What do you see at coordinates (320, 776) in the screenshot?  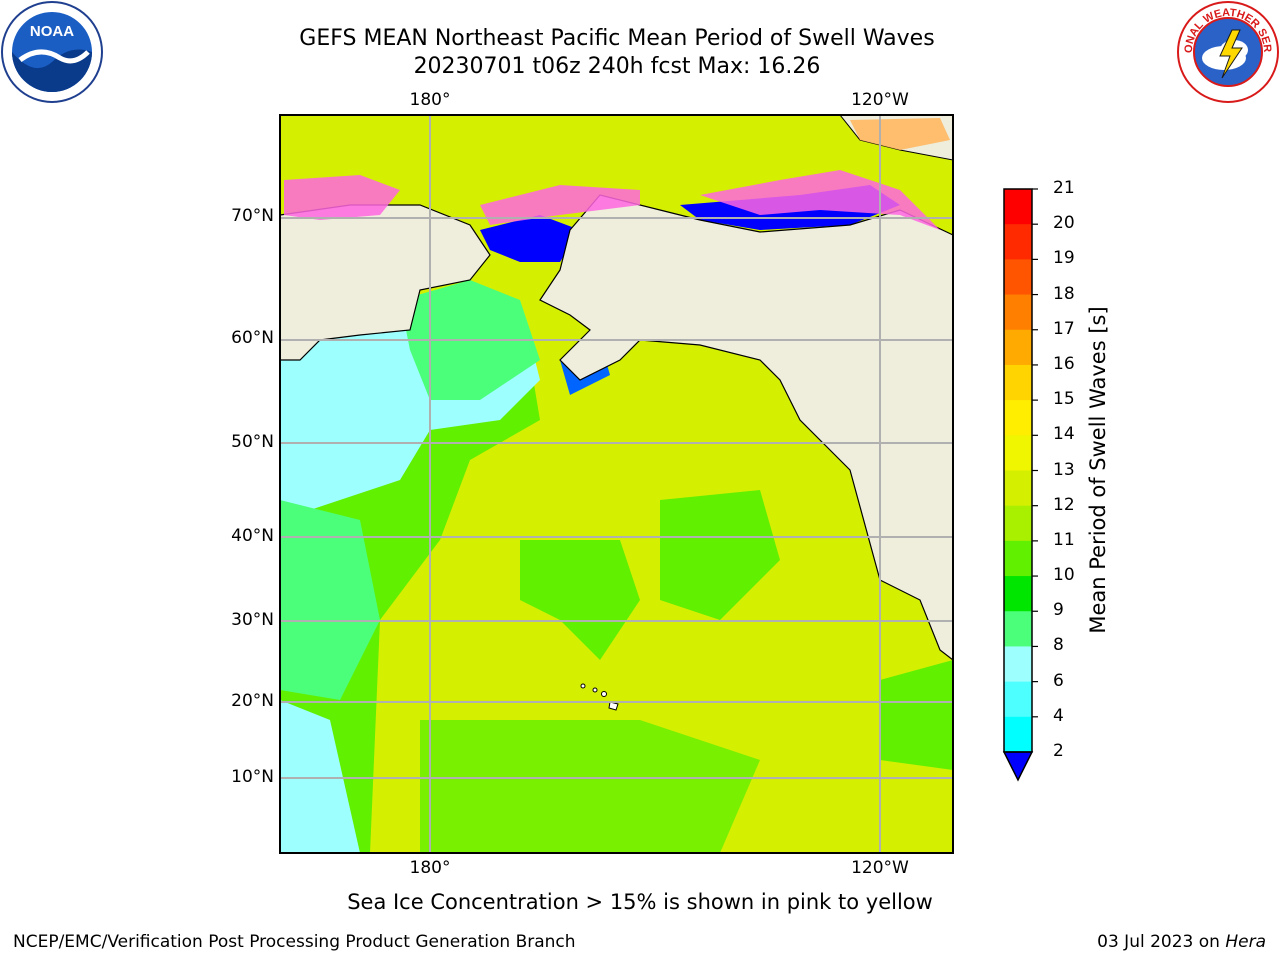 I see `ocean-field-cyan-sw` at bounding box center [320, 776].